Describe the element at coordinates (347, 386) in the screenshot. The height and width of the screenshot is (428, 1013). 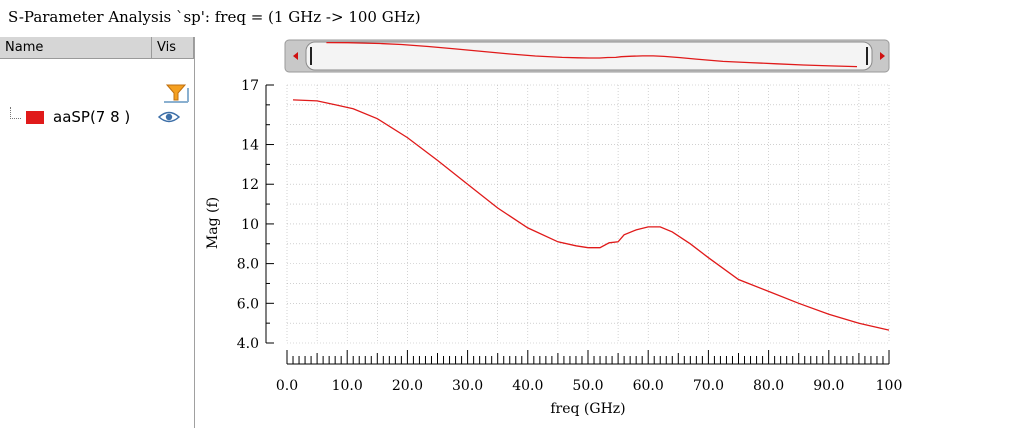
I see `x-tick-label: 10.0` at that location.